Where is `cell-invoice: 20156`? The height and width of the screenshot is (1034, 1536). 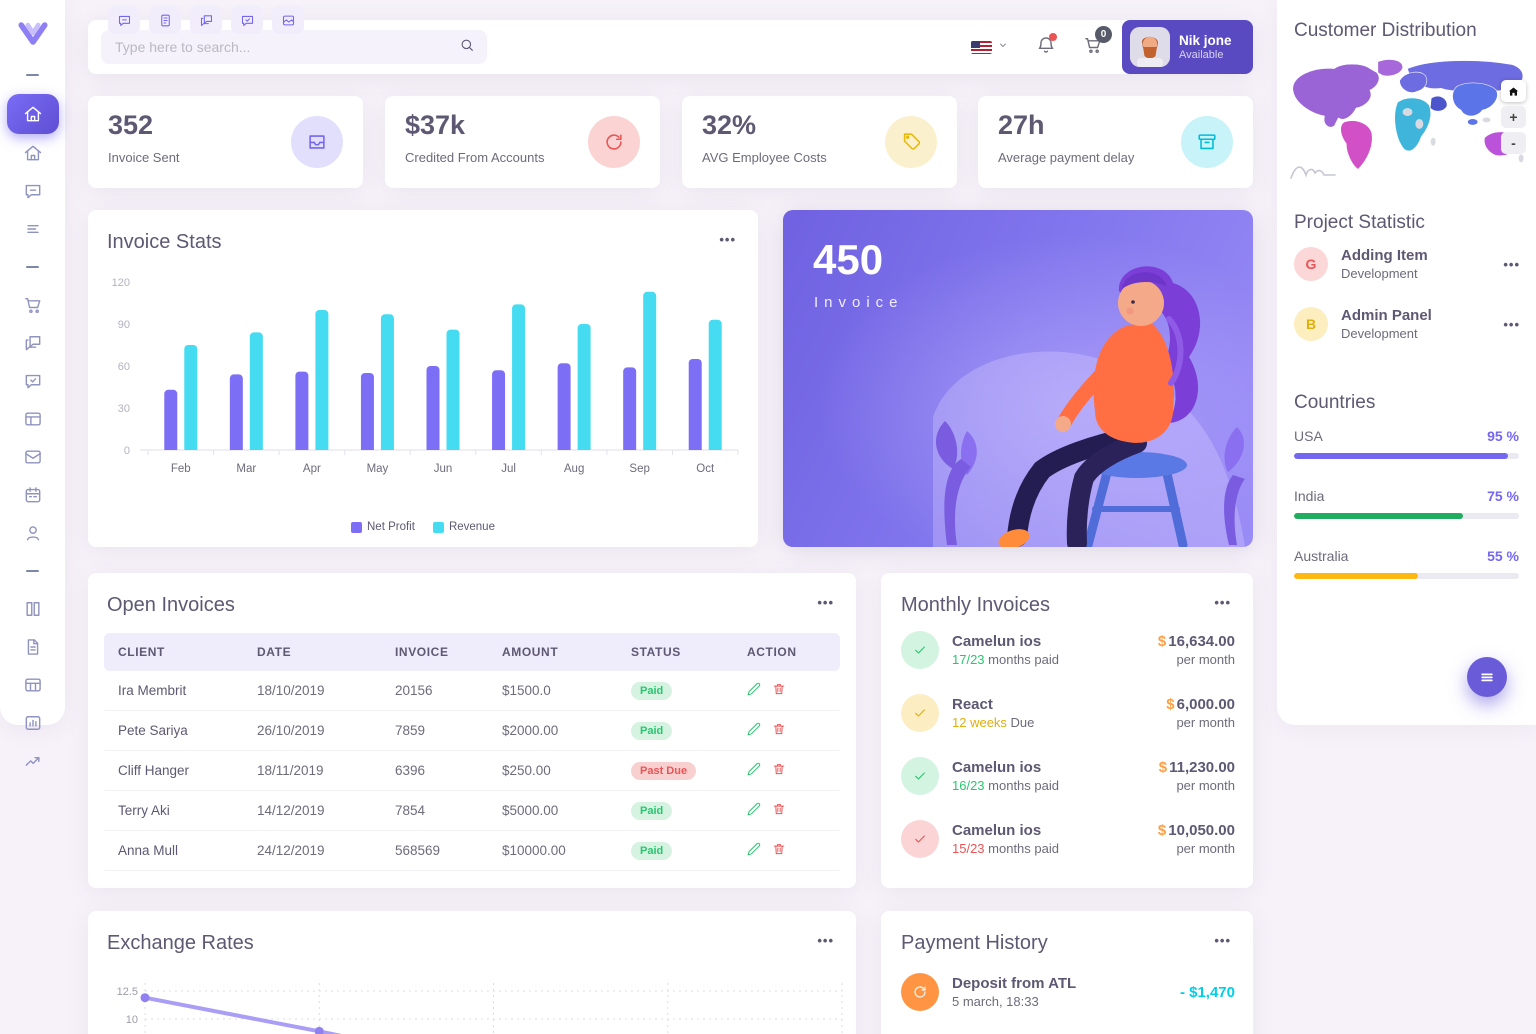
cell-invoice: 20156 is located at coordinates (414, 690).